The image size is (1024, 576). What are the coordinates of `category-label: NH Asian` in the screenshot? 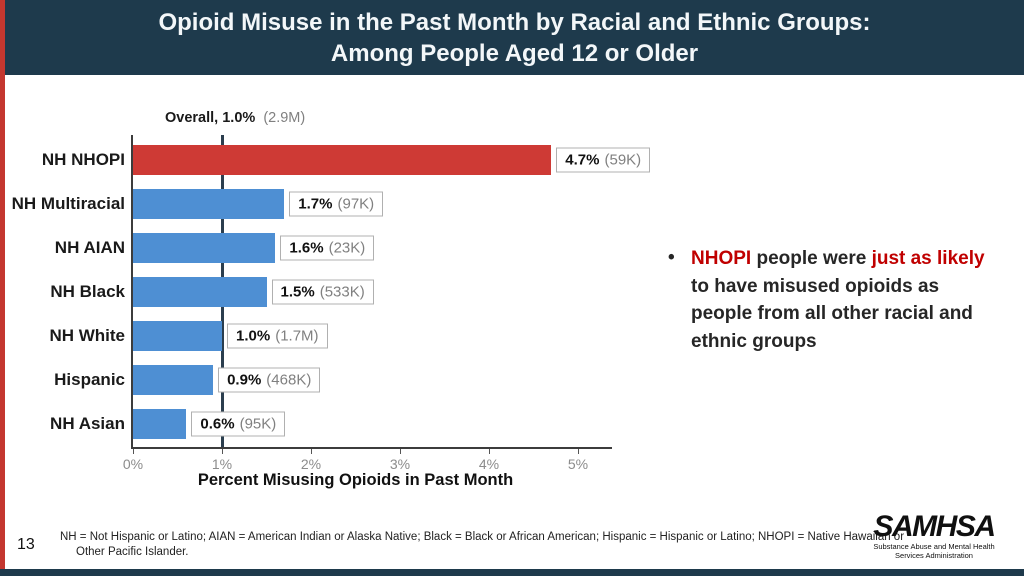 It's located at (87, 423).